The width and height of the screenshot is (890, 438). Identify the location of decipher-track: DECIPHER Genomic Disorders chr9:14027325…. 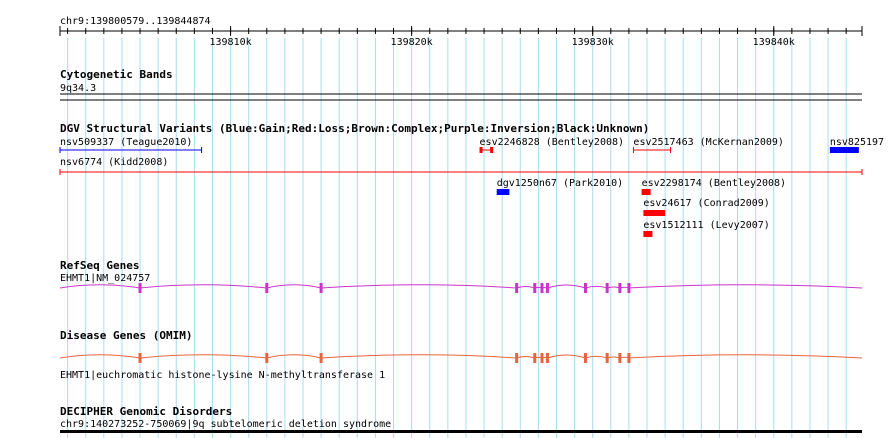
(461, 419).